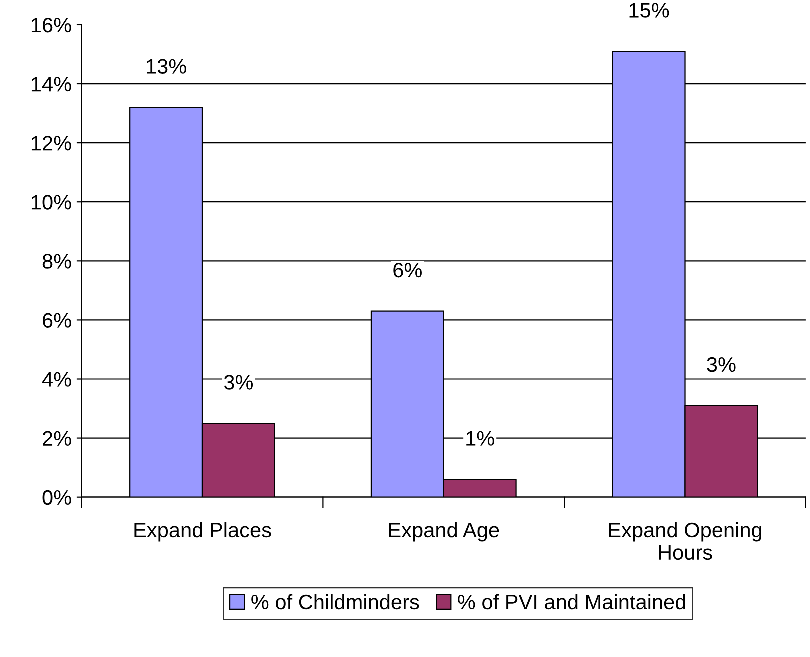 Image resolution: width=810 pixels, height=657 pixels. I want to click on x-tick-label: Expand Places, so click(203, 532).